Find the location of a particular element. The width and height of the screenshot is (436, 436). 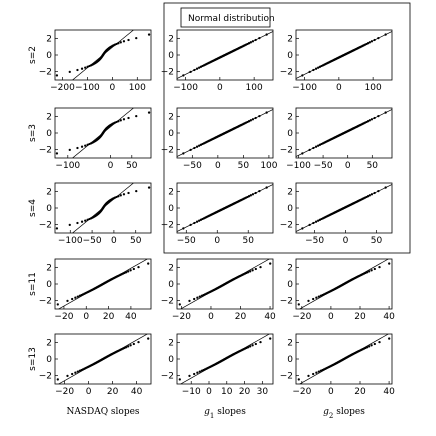

row-label: s=4 is located at coordinates (33, 208).